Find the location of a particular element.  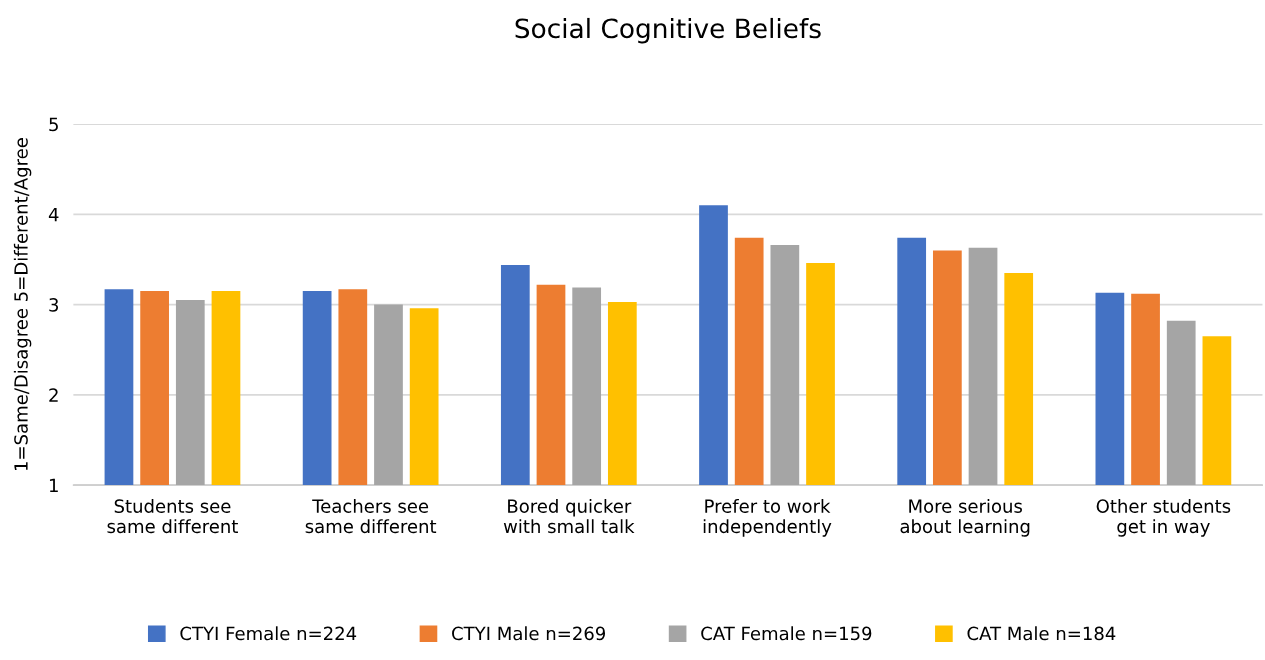

legend-label: CAT Male n=184 is located at coordinates (1041, 633).